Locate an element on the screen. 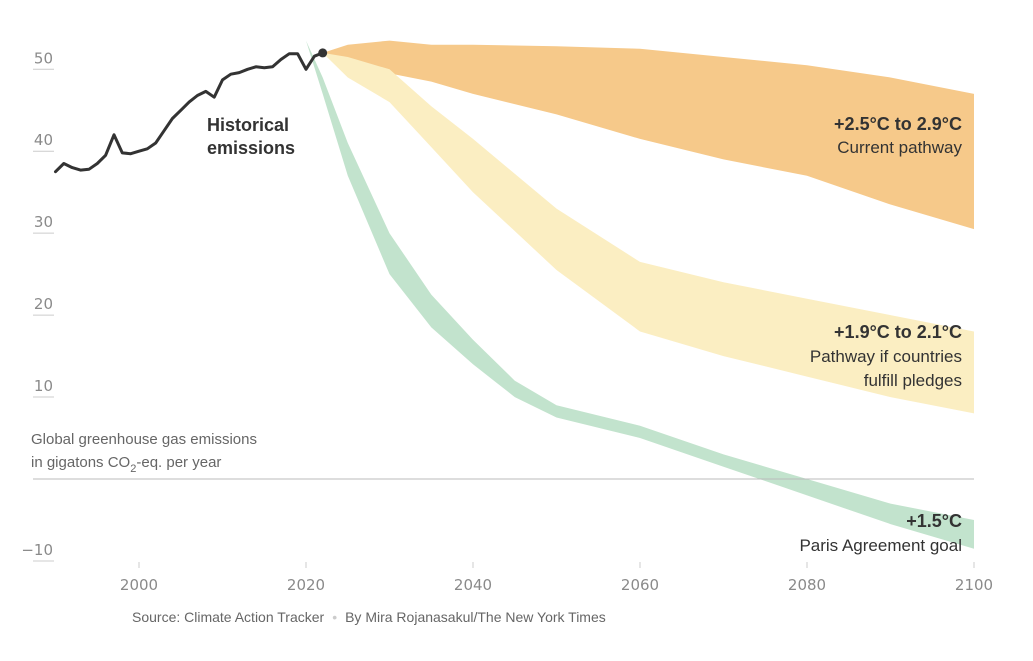  x-tick-label: 2020 is located at coordinates (306, 585).